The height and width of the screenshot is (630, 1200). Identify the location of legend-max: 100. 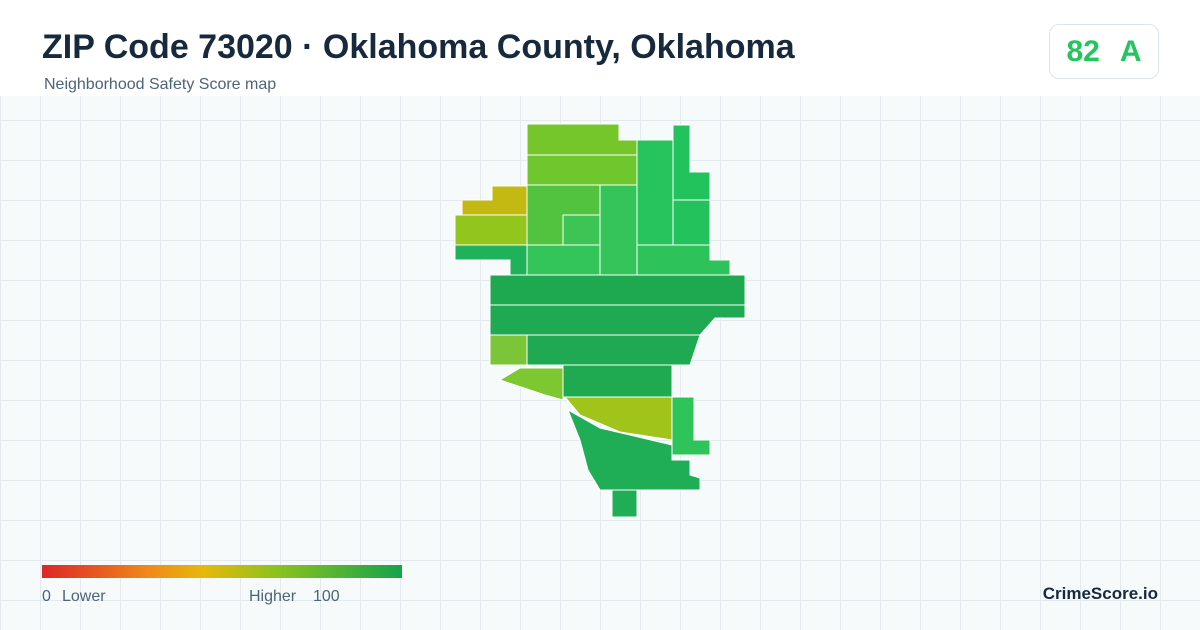
(326, 596).